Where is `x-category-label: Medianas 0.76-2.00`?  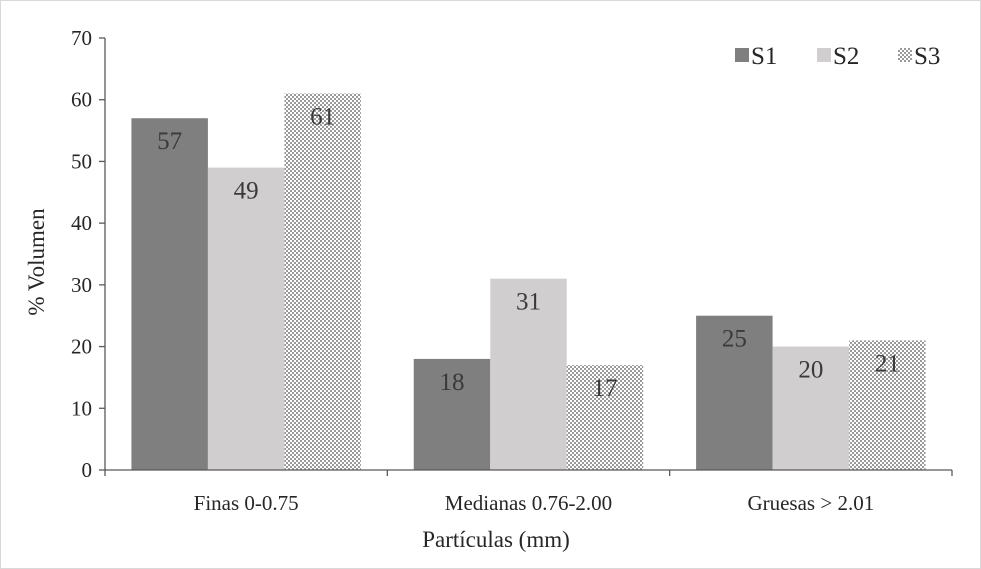
x-category-label: Medianas 0.76-2.00 is located at coordinates (528, 503).